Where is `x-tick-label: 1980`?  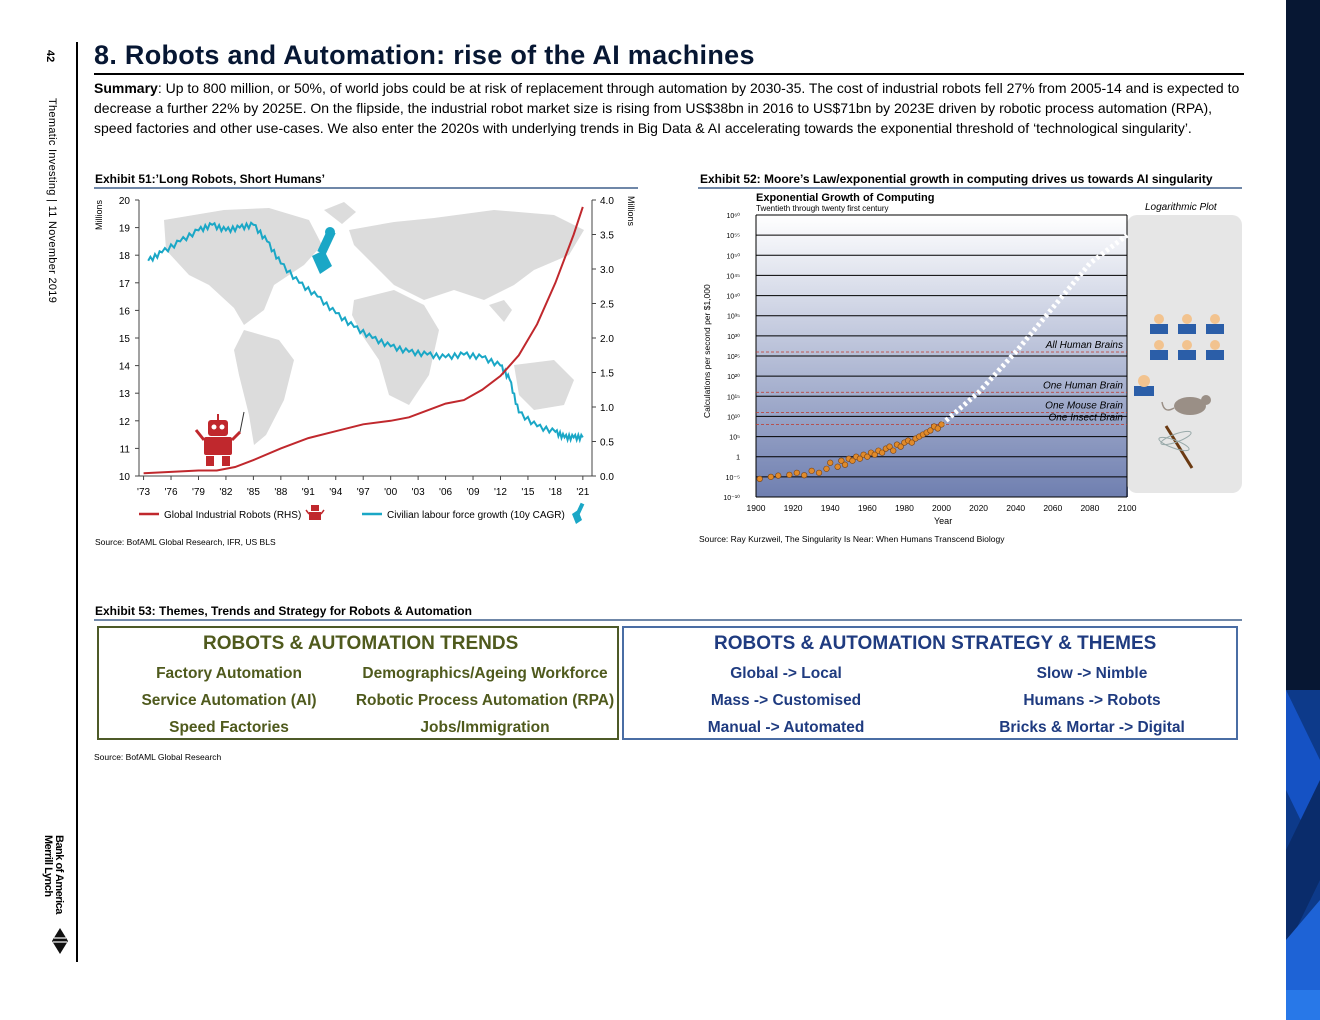 x-tick-label: 1980 is located at coordinates (904, 508).